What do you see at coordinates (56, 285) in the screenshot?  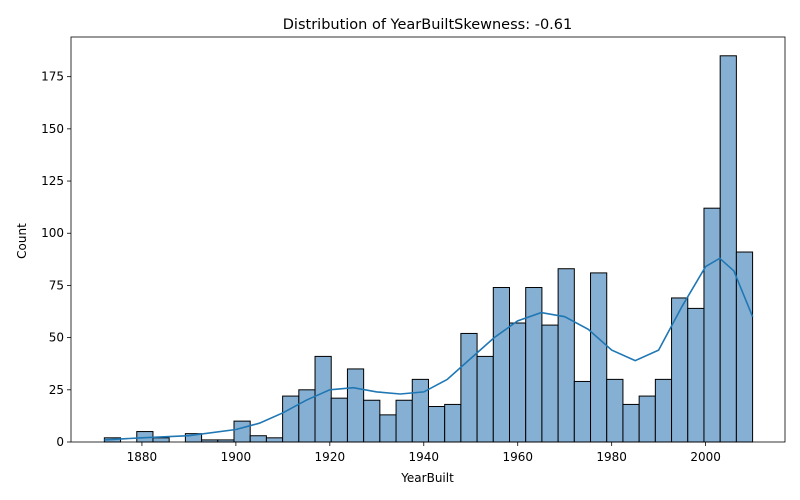 I see `y-tick-label: 75` at bounding box center [56, 285].